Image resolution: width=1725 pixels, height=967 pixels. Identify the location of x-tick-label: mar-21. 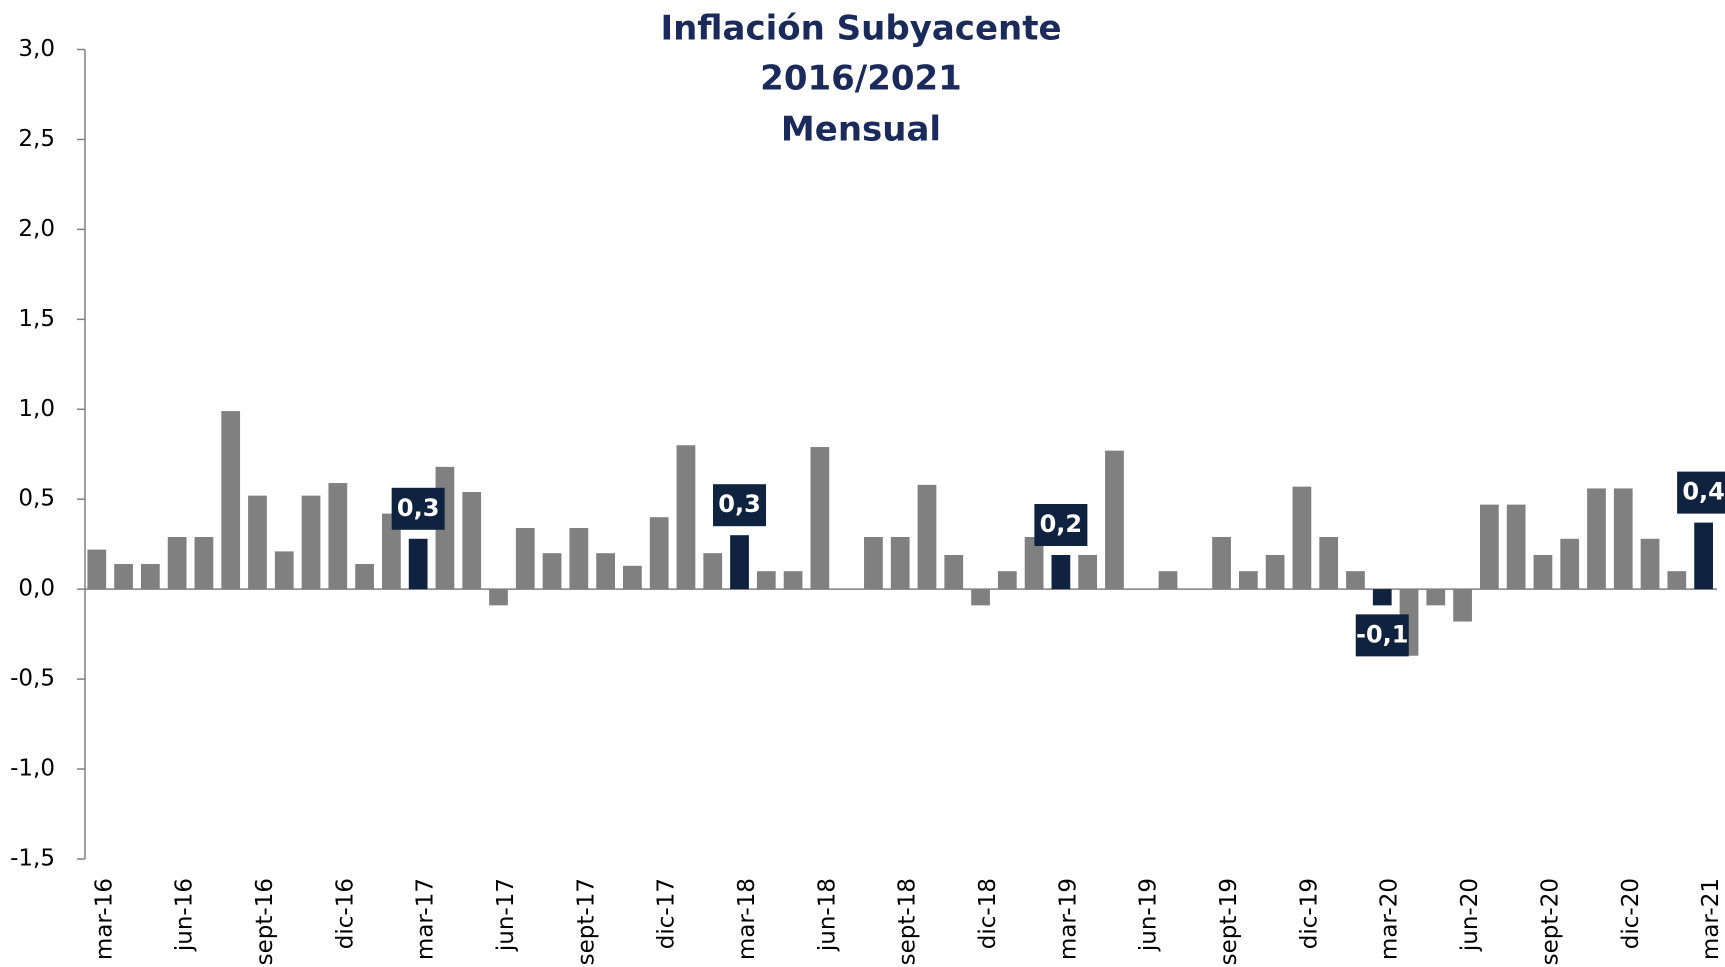
(1711, 919).